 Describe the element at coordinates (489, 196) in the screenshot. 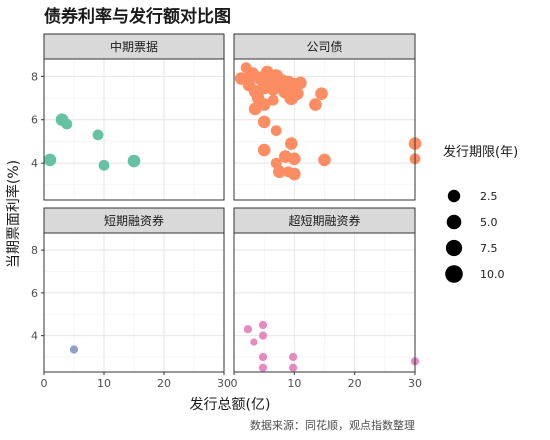

I see `legend-label: 2.5` at that location.